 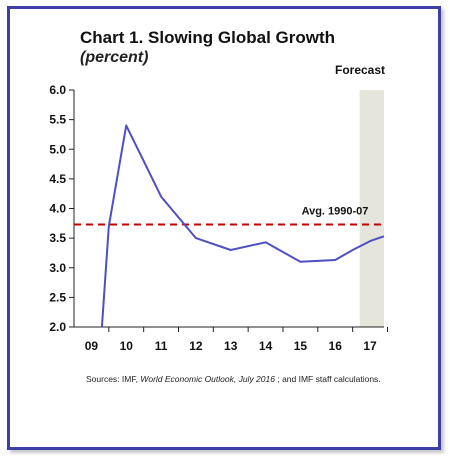 What do you see at coordinates (301, 346) in the screenshot?
I see `x-tick-label: 15` at bounding box center [301, 346].